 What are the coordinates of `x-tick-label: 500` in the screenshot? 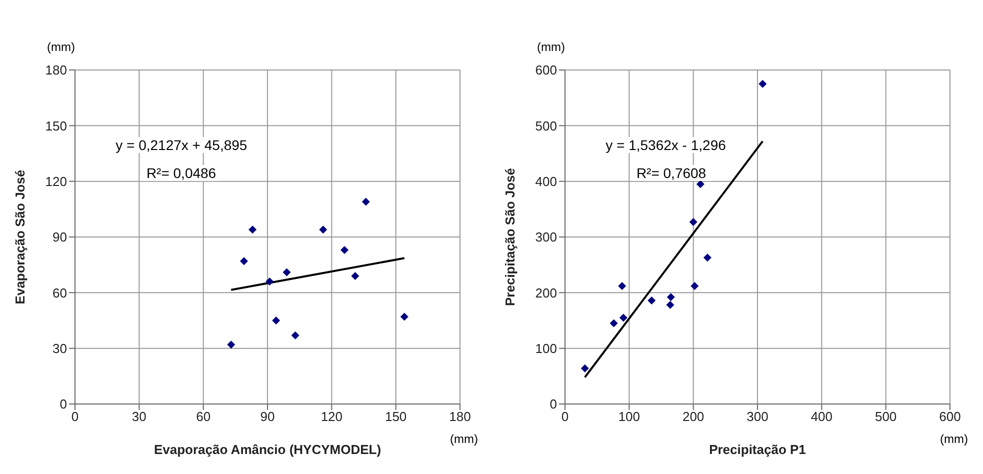 It's located at (885, 416).